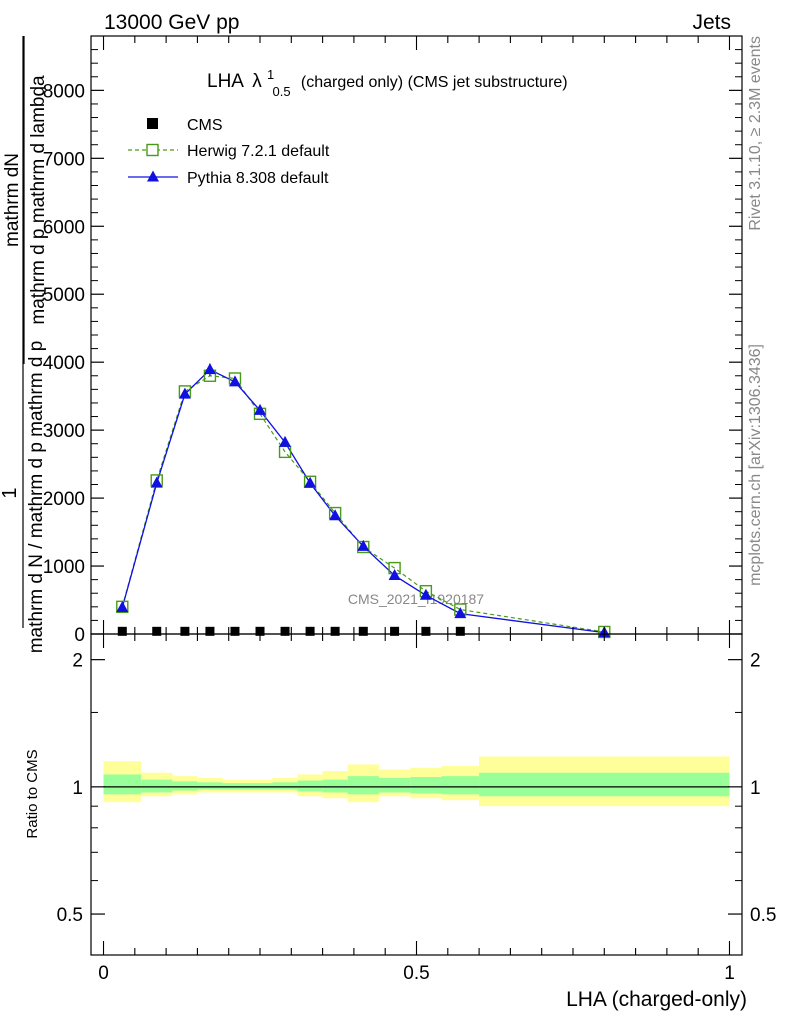  I want to click on main-y-tick-label: 0, so click(79, 635).